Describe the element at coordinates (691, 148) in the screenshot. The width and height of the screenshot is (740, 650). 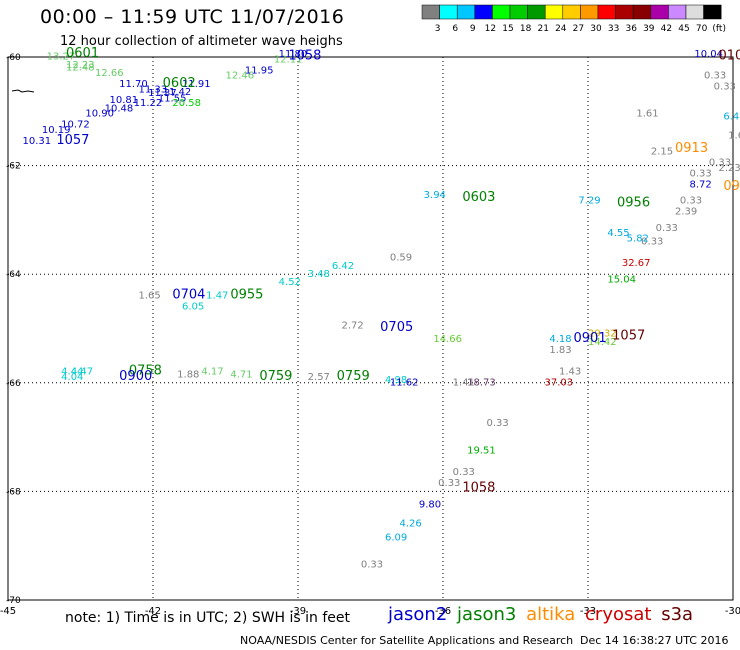
I see `time-label: 0913` at that location.